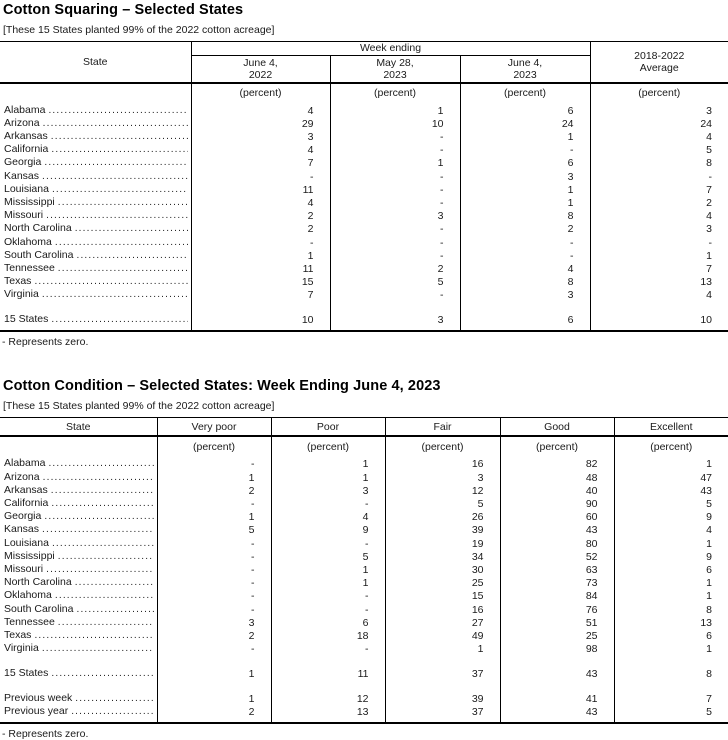  Describe the element at coordinates (26, 489) in the screenshot. I see `state-name: Arkansas` at that location.